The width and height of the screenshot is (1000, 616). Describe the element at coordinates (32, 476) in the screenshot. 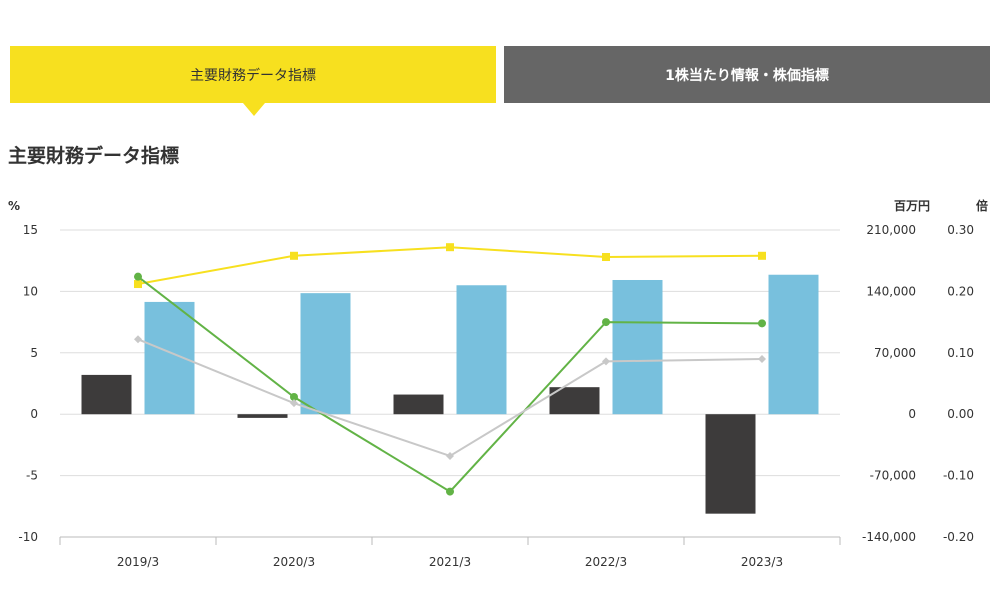

I see `left-axis-tick-label: -5` at that location.